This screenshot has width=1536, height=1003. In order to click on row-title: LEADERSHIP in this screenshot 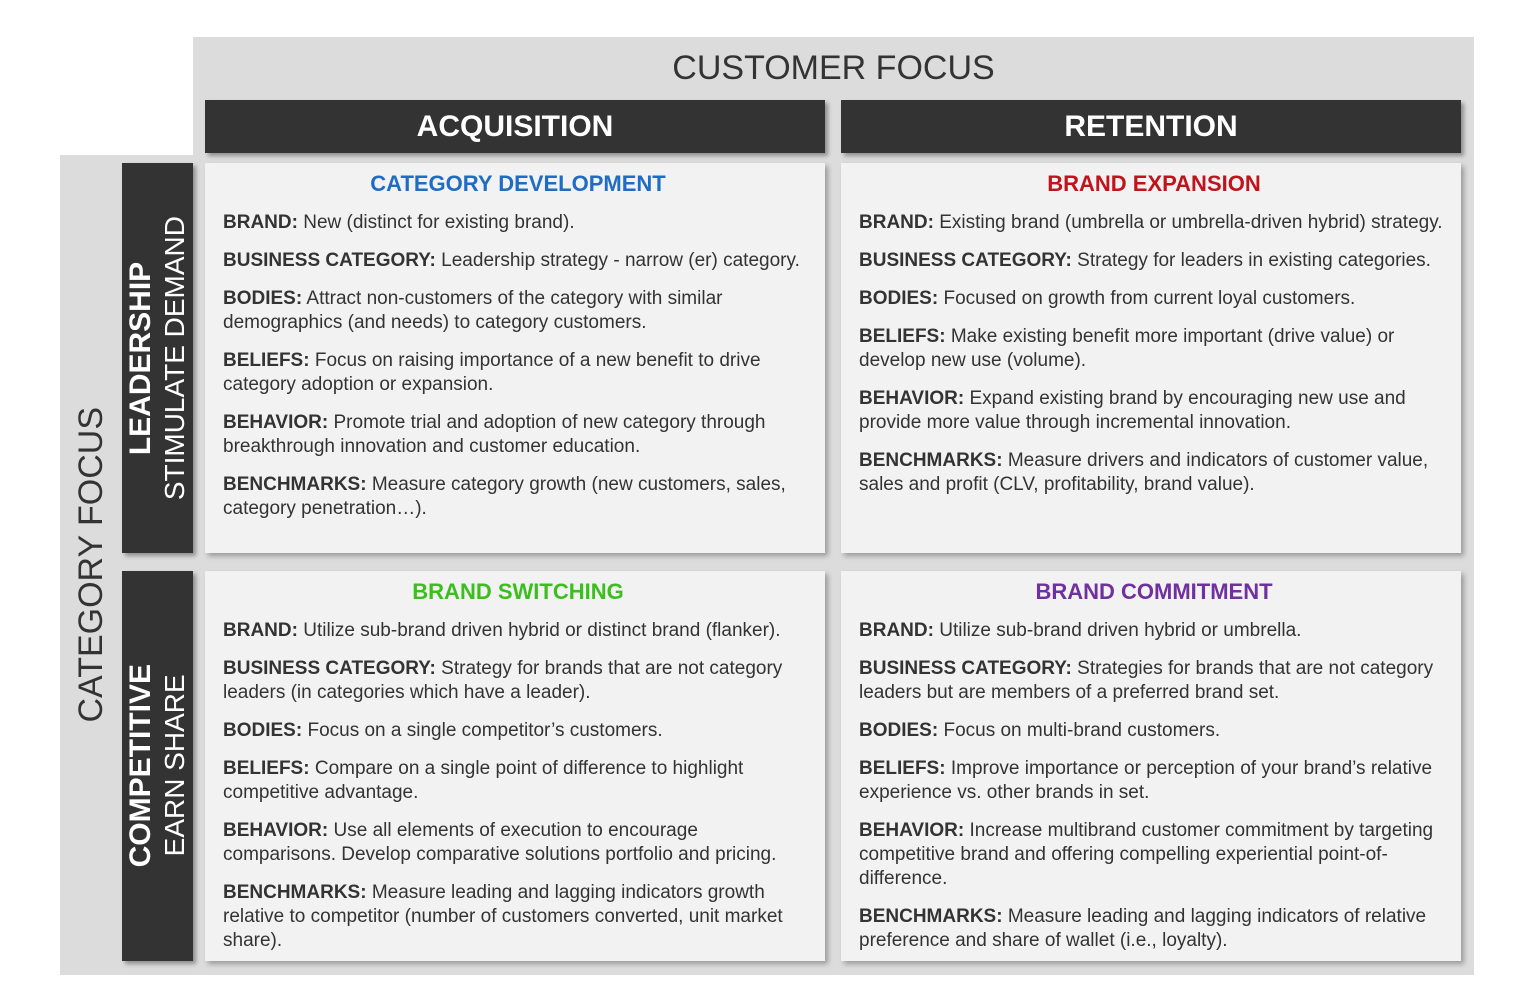, I will do `click(140, 358)`.